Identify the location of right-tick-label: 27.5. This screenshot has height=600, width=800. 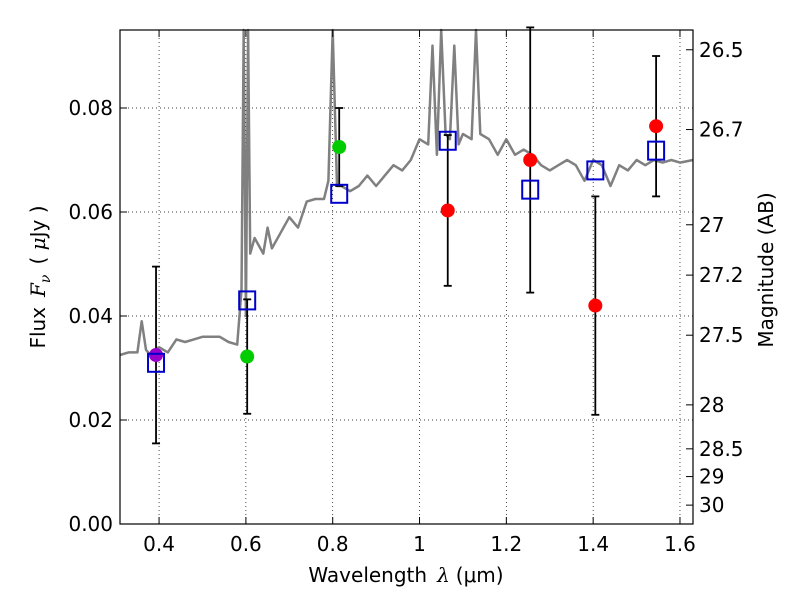
(721, 335).